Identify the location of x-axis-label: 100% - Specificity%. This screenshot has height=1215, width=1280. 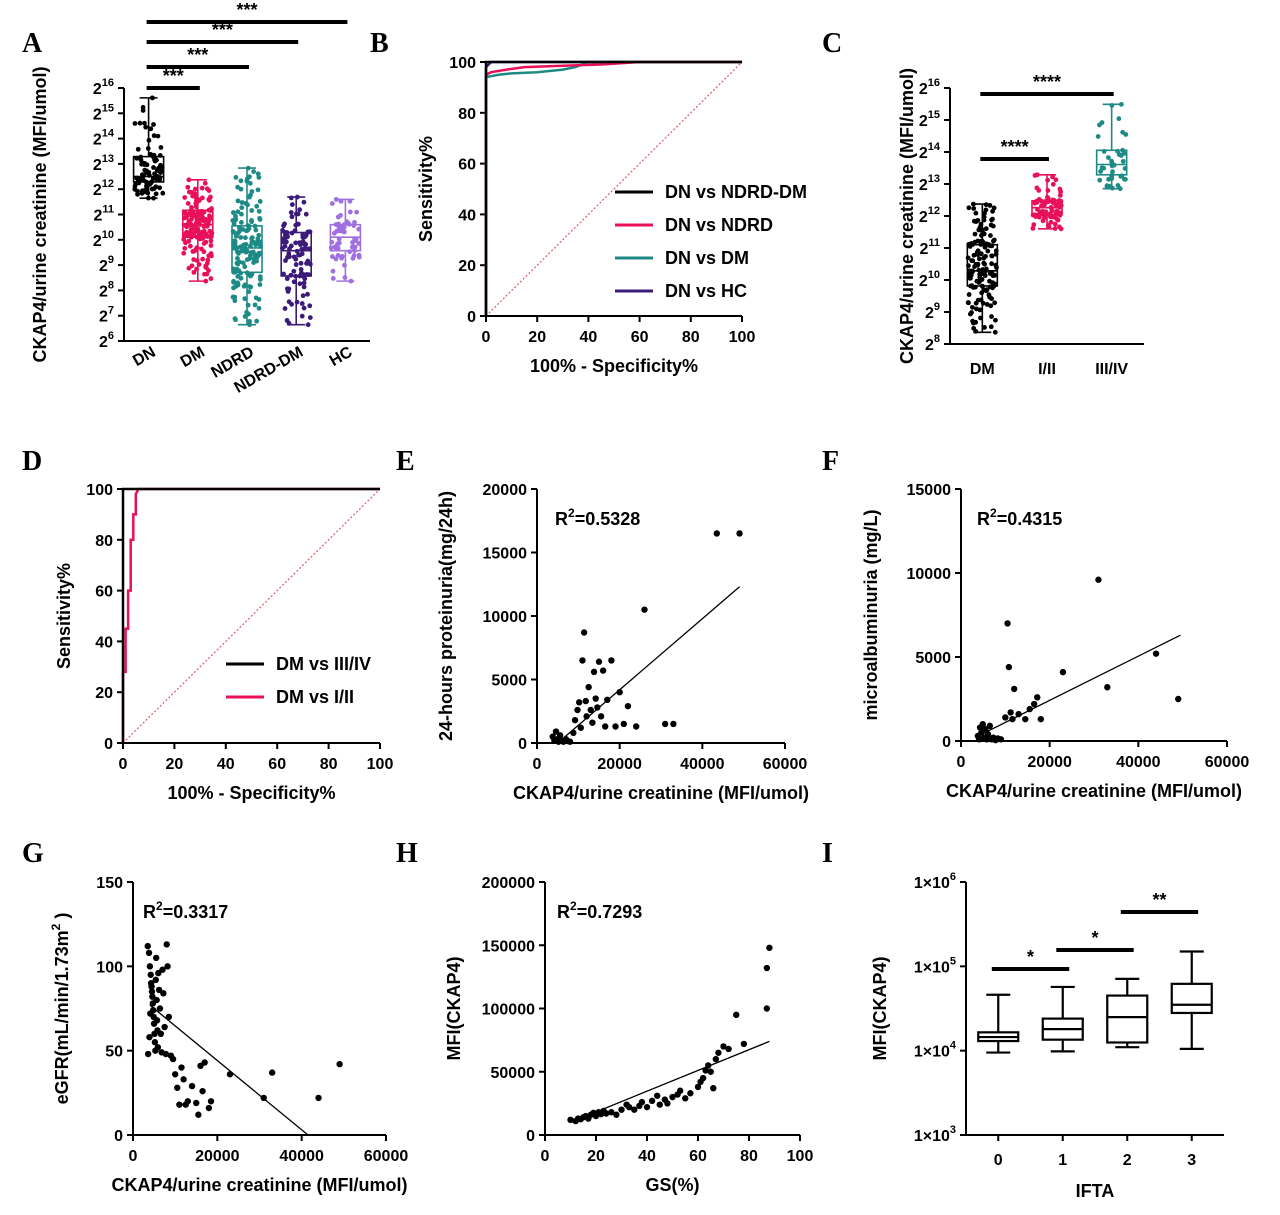
(251, 793).